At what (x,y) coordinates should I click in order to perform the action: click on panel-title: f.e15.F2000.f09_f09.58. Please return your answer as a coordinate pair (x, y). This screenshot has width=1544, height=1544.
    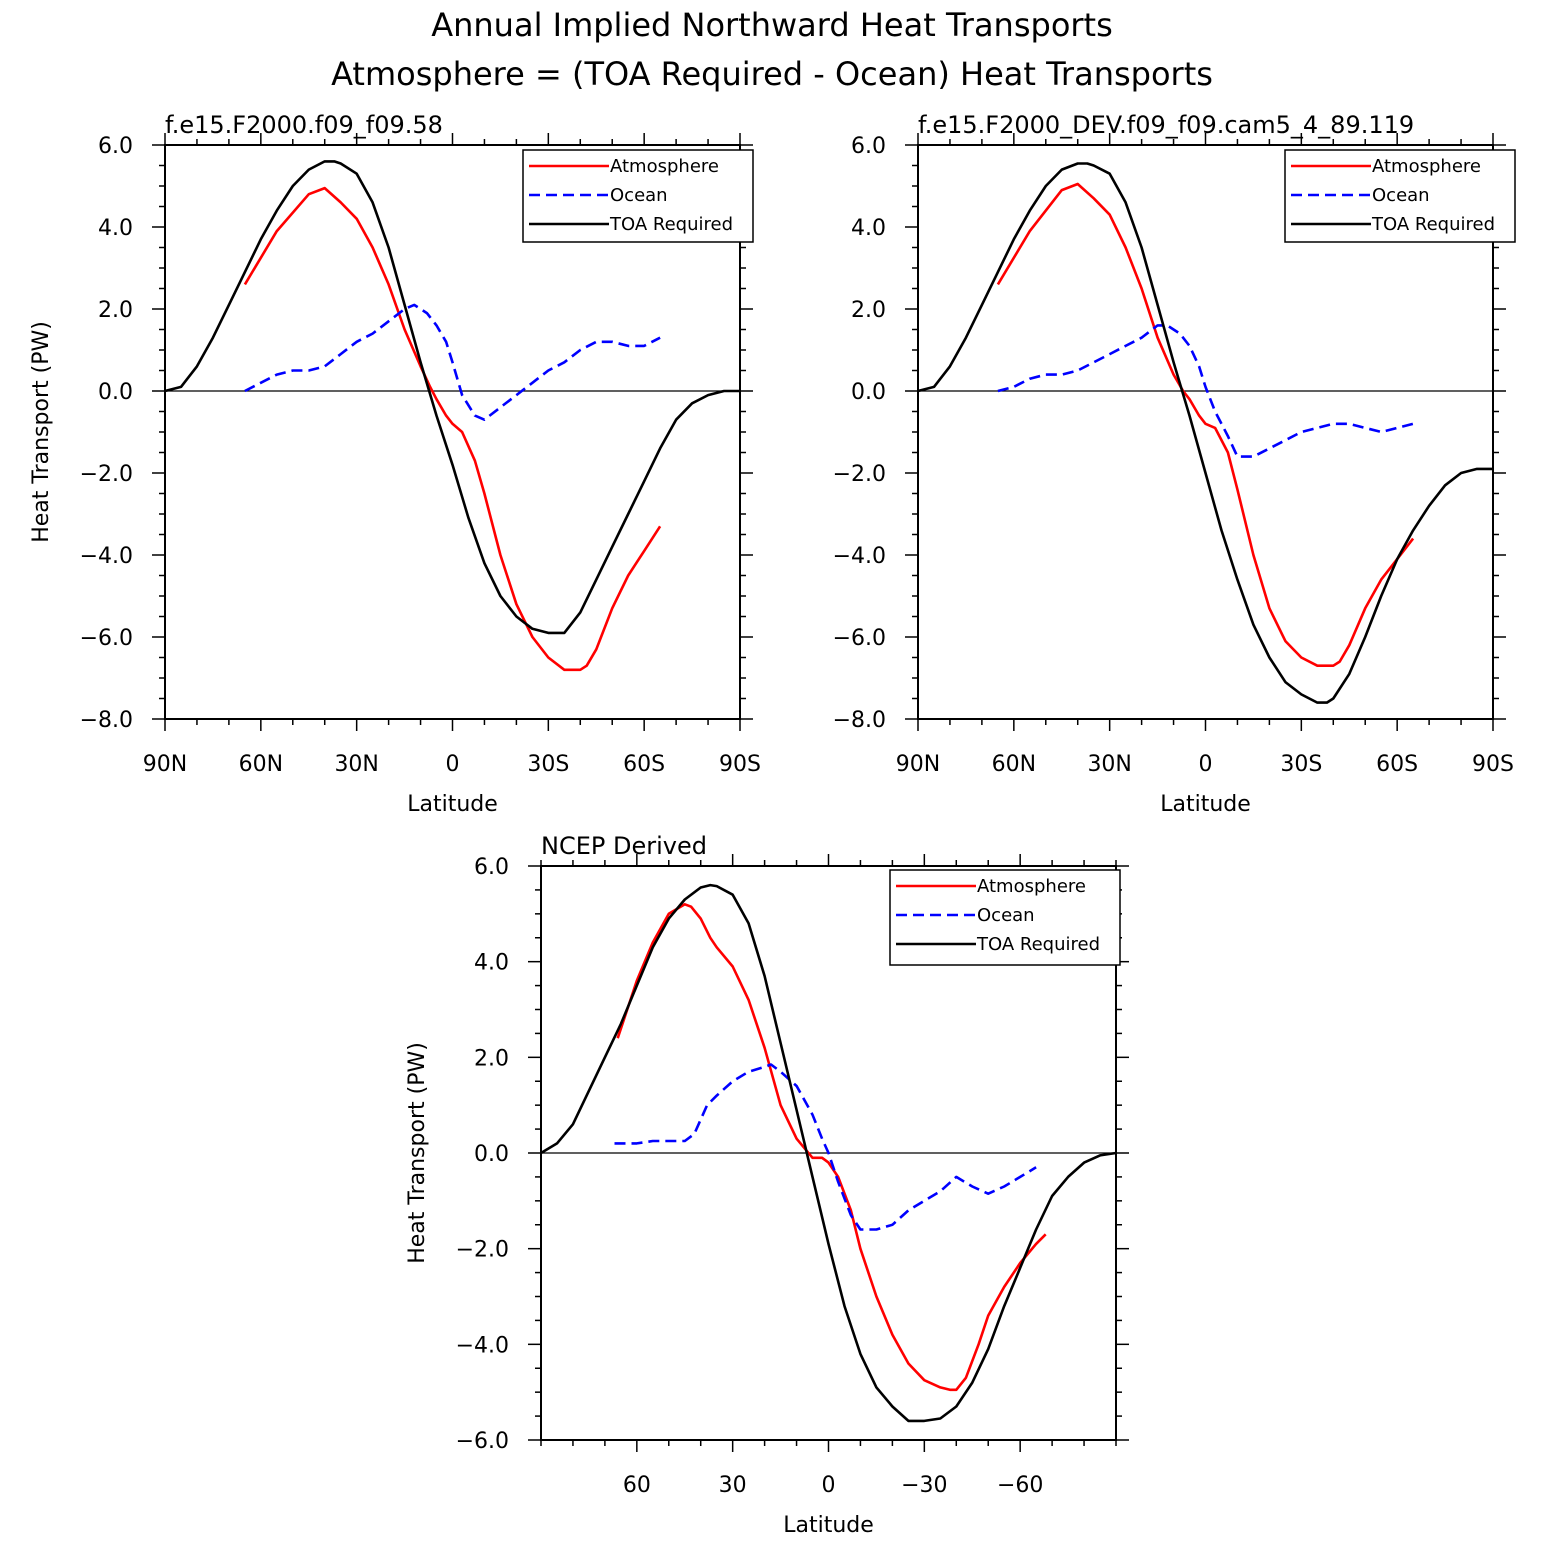
    Looking at the image, I should click on (304, 125).